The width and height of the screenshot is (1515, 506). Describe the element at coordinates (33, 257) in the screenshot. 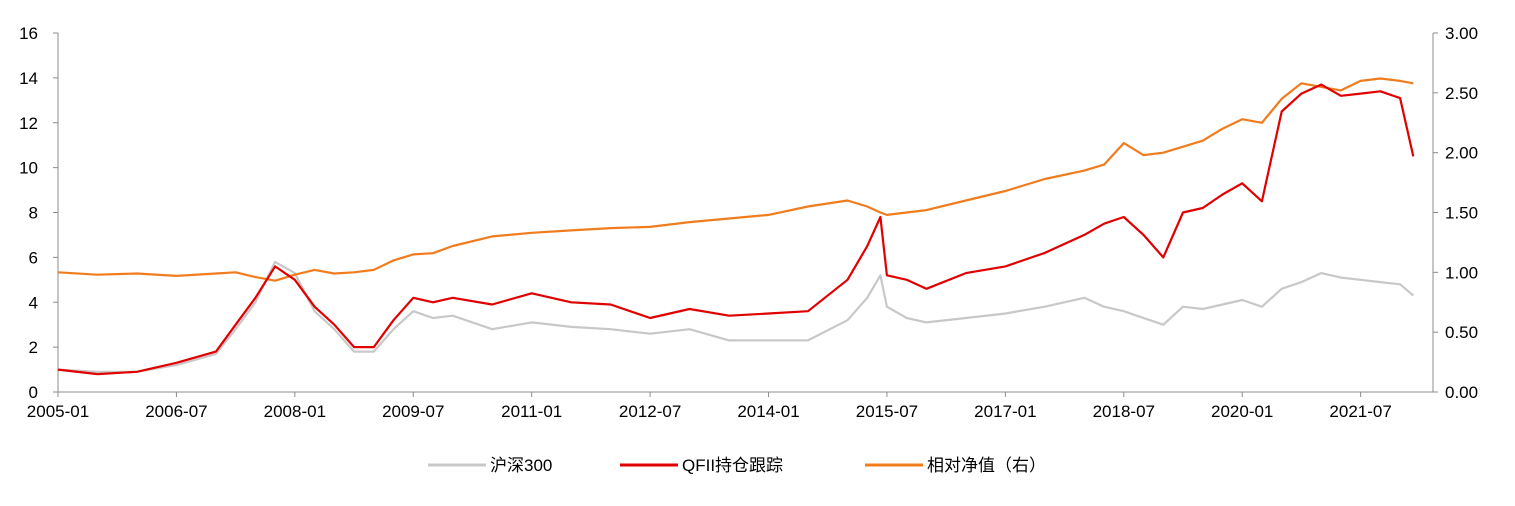

I see `y-tick-label: 6` at that location.